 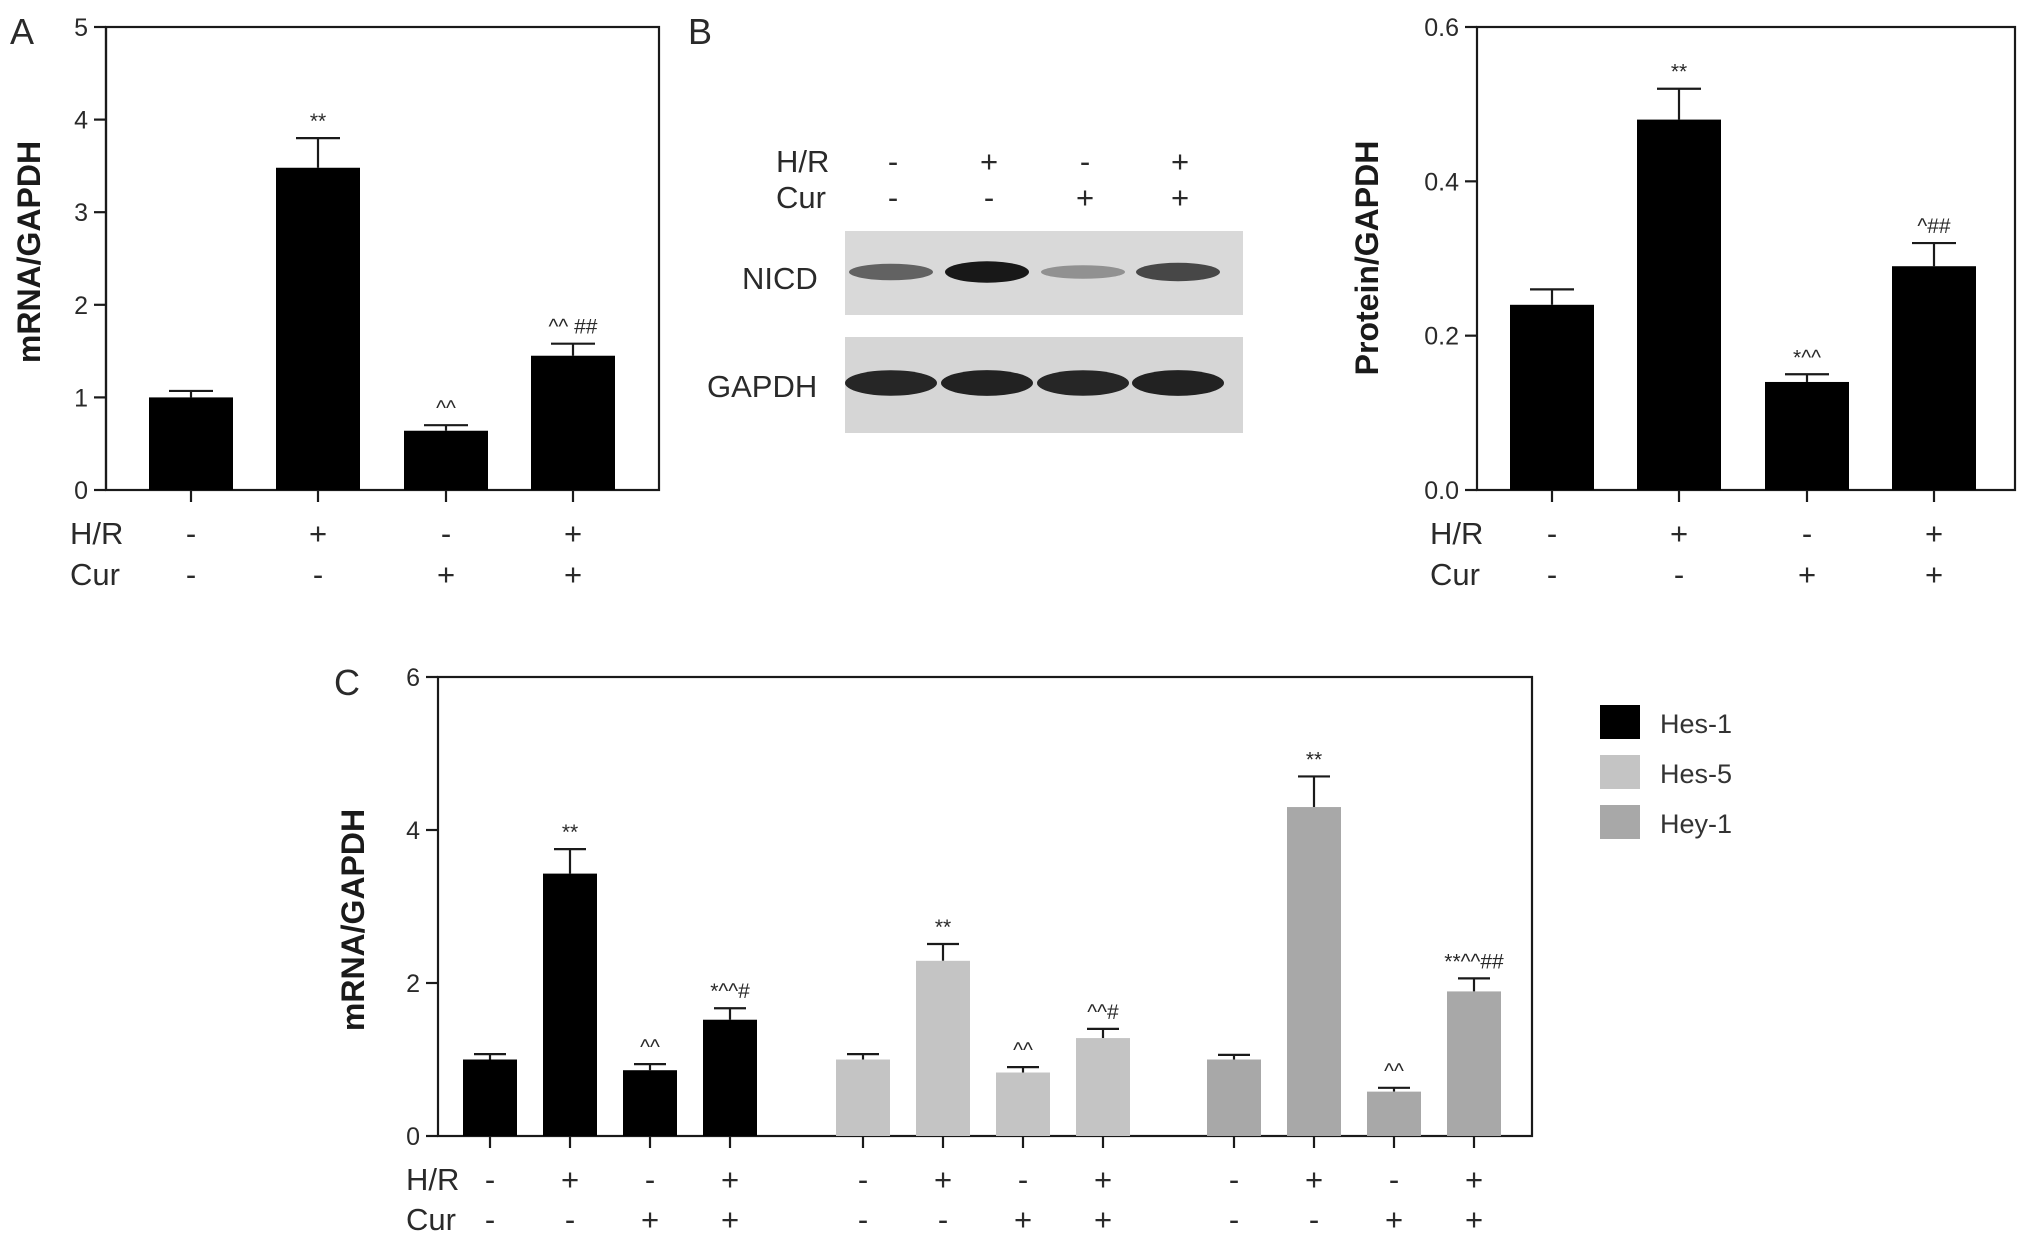 What do you see at coordinates (893, 161) in the screenshot?
I see `blot-hr-sign: -` at bounding box center [893, 161].